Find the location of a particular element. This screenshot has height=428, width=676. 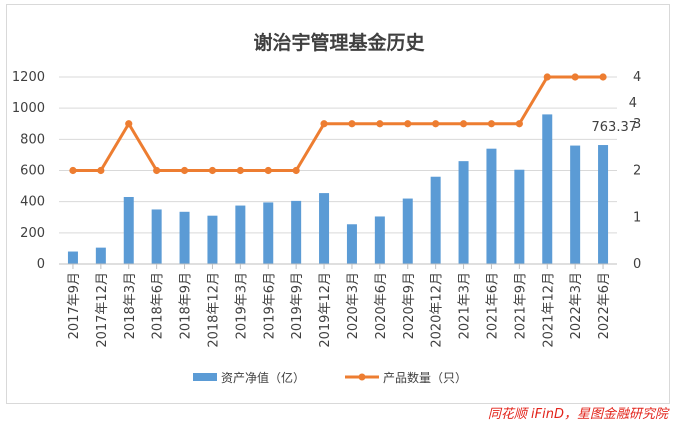

x-tick-label: 2018年9月 is located at coordinates (186, 305).